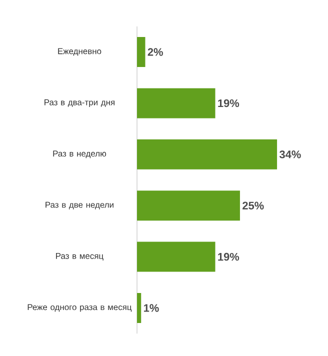 The width and height of the screenshot is (328, 356). What do you see at coordinates (80, 206) in the screenshot?
I see `y-tick-label: Раз в две недели` at bounding box center [80, 206].